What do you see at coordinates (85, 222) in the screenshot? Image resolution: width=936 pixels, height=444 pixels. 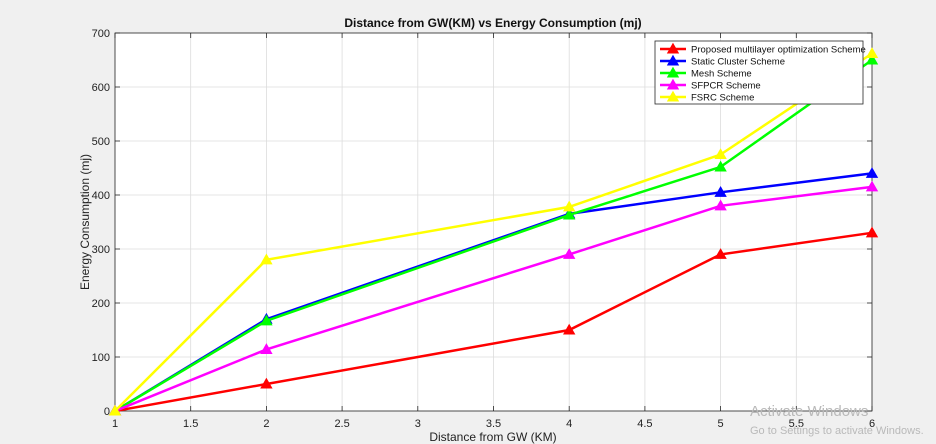 I see `y-axis-label: Energy Consumption (mj)` at bounding box center [85, 222].